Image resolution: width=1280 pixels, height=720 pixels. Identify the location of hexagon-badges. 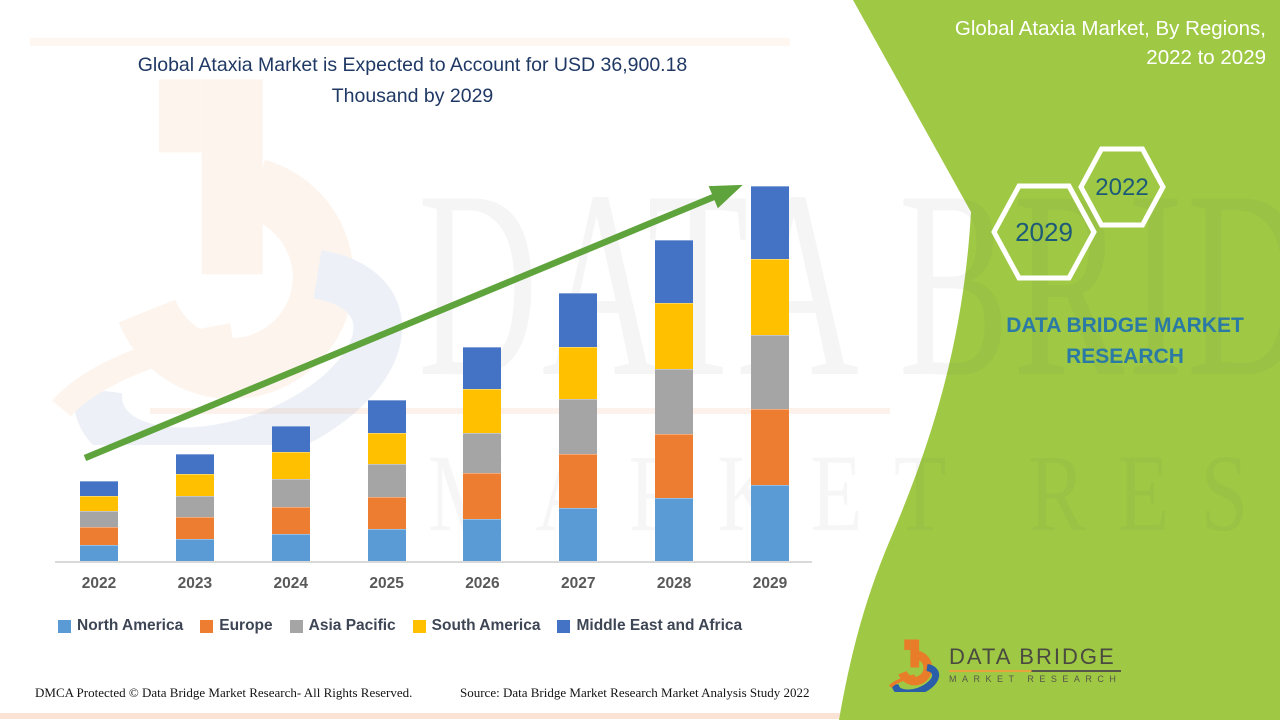
(1078, 213).